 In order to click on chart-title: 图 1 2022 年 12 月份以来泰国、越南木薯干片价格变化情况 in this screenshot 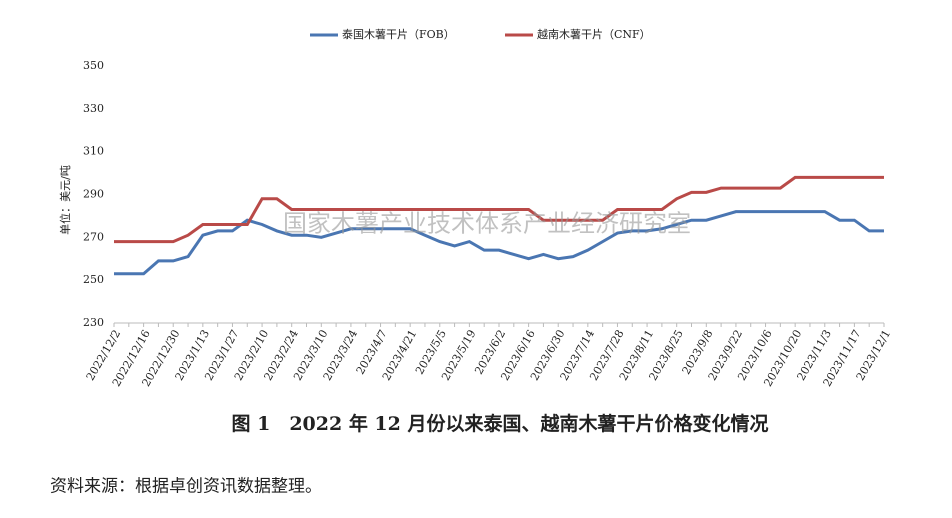, I will do `click(499, 423)`.